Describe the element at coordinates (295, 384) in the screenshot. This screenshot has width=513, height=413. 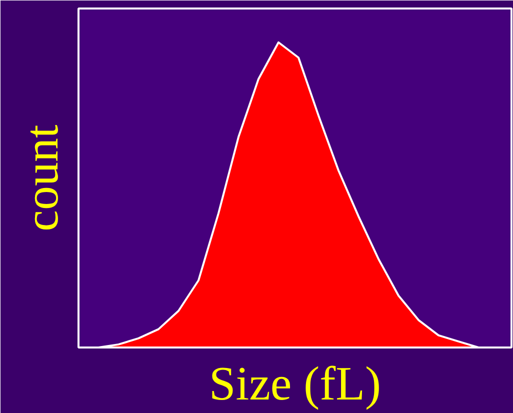
I see `x-axis-title: Size (fL)` at that location.